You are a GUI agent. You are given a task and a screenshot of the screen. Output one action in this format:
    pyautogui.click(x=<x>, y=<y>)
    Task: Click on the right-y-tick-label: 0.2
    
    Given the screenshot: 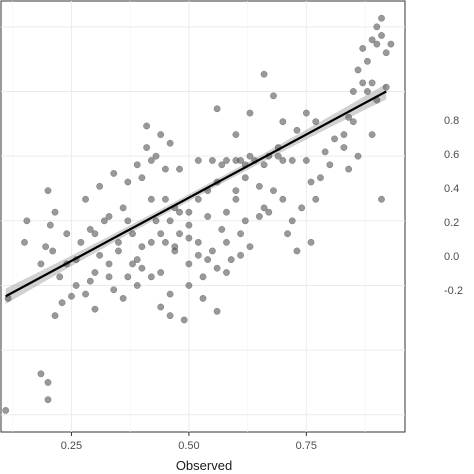 What is the action you would take?
    pyautogui.click(x=451, y=223)
    